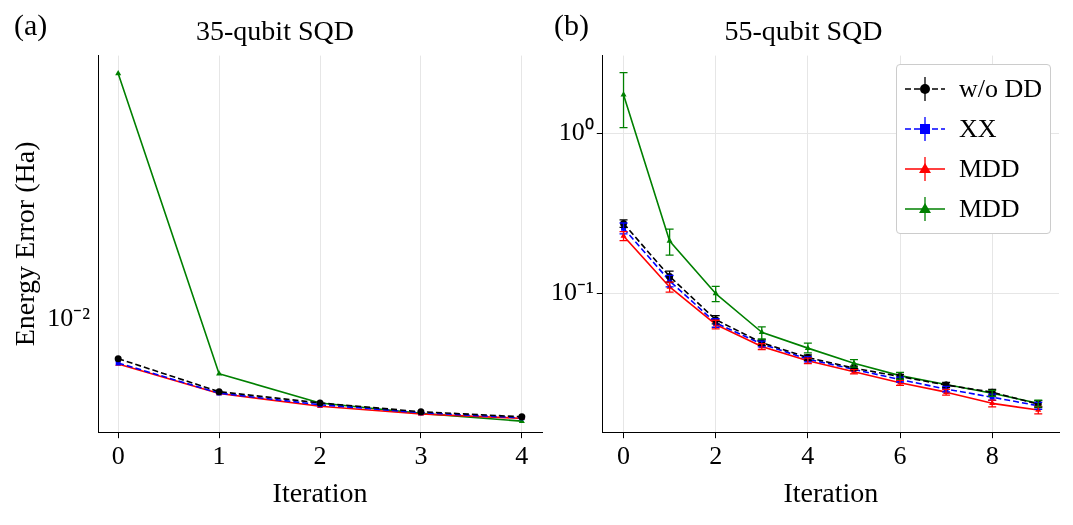  What do you see at coordinates (421, 455) in the screenshot?
I see `x-tick-label: 3` at bounding box center [421, 455].